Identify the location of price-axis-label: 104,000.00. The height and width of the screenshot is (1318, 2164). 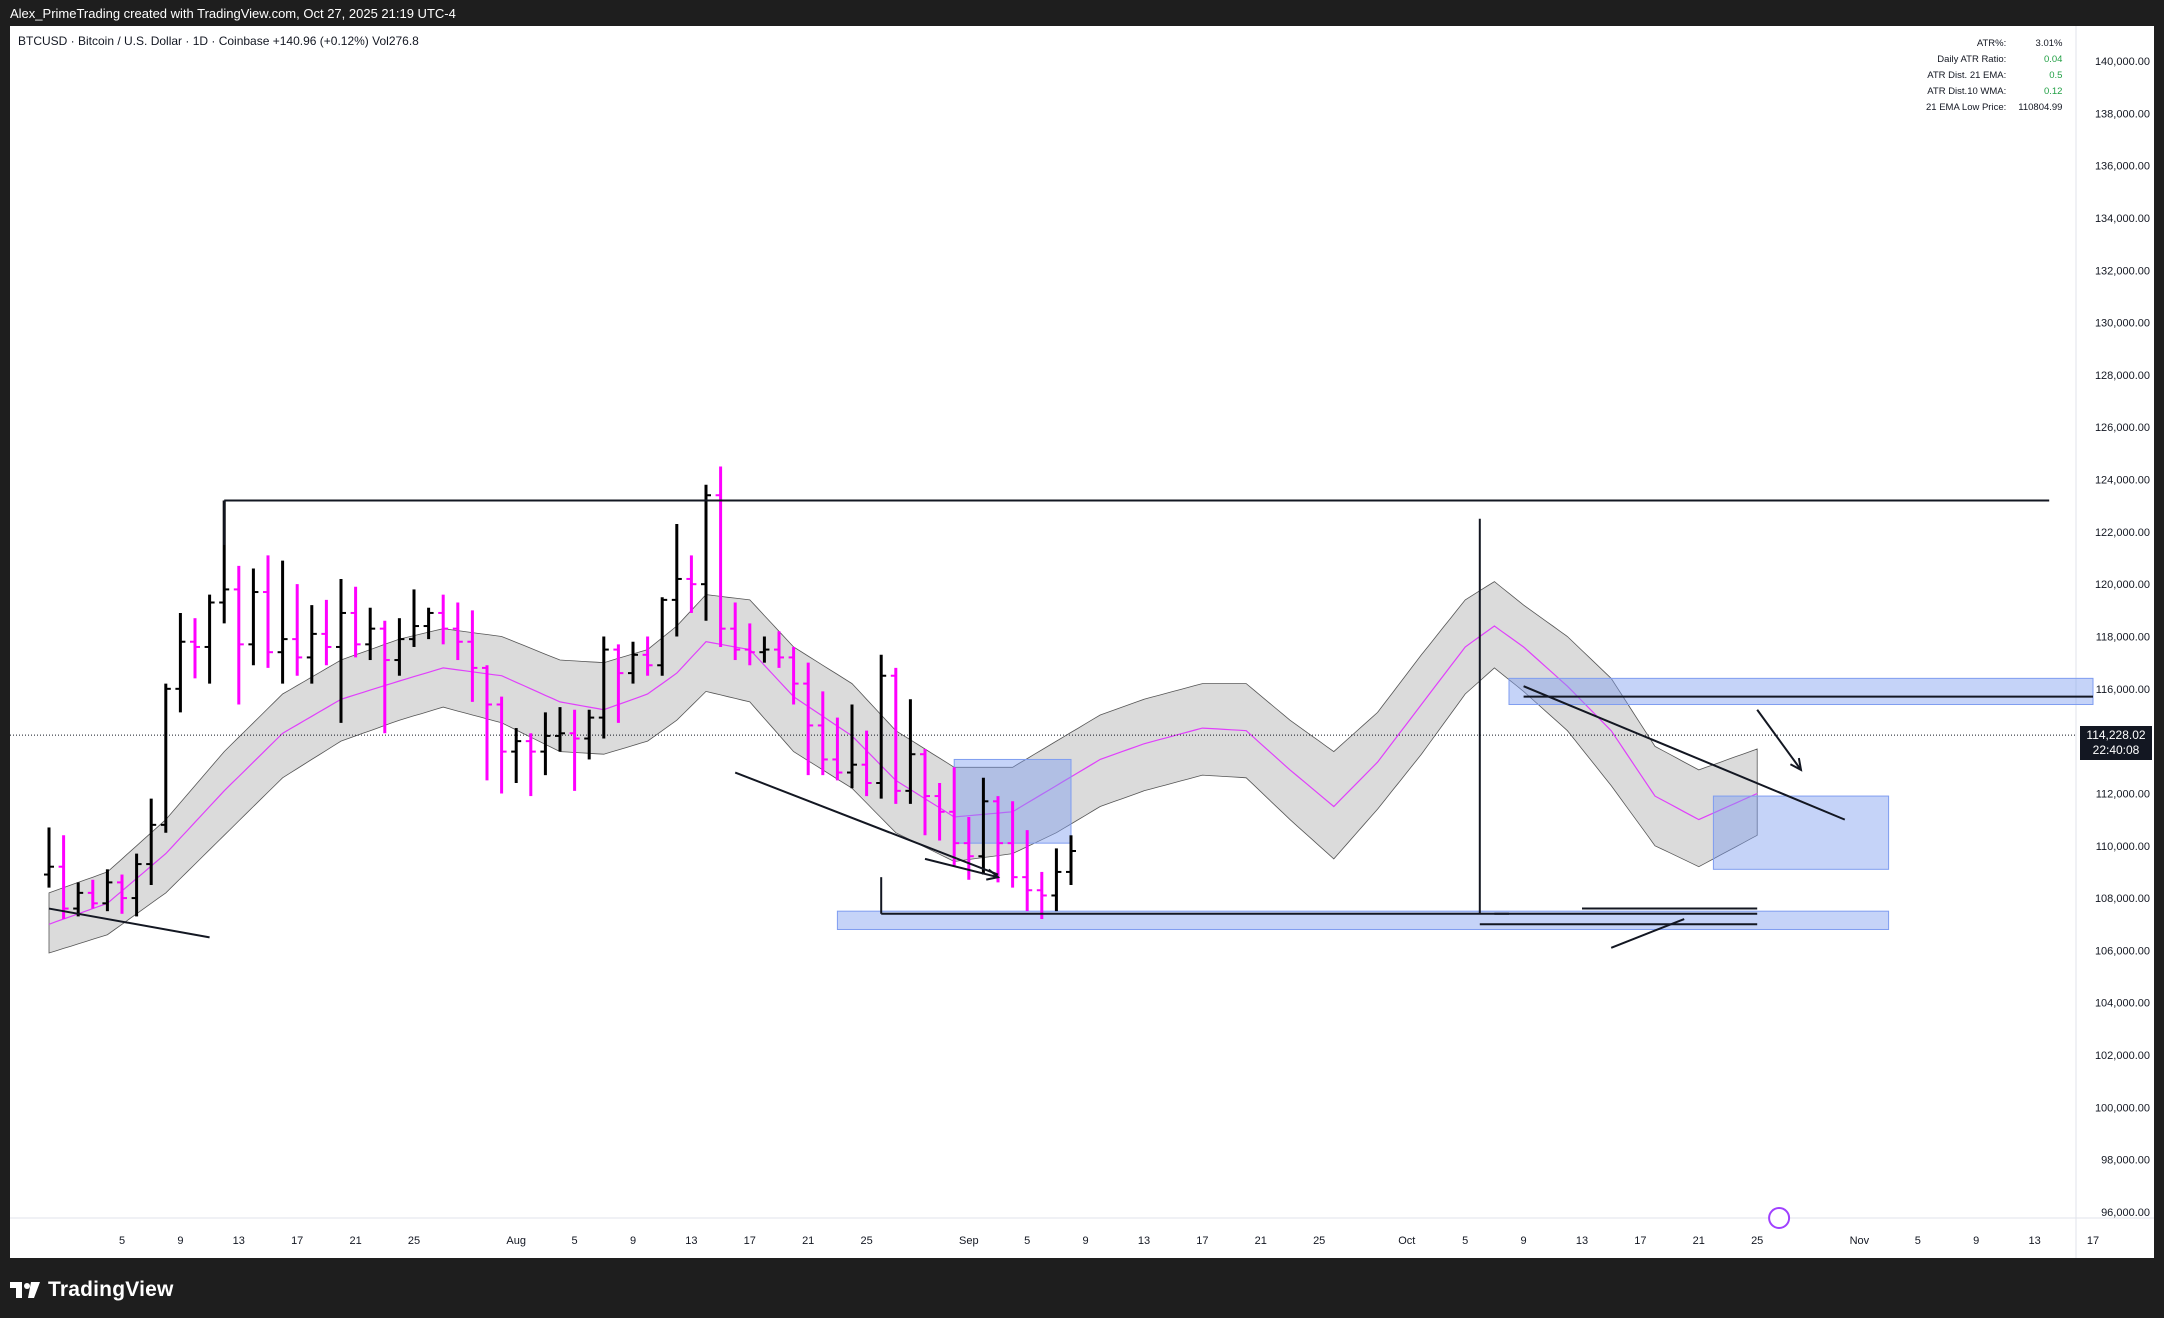
(2122, 1004).